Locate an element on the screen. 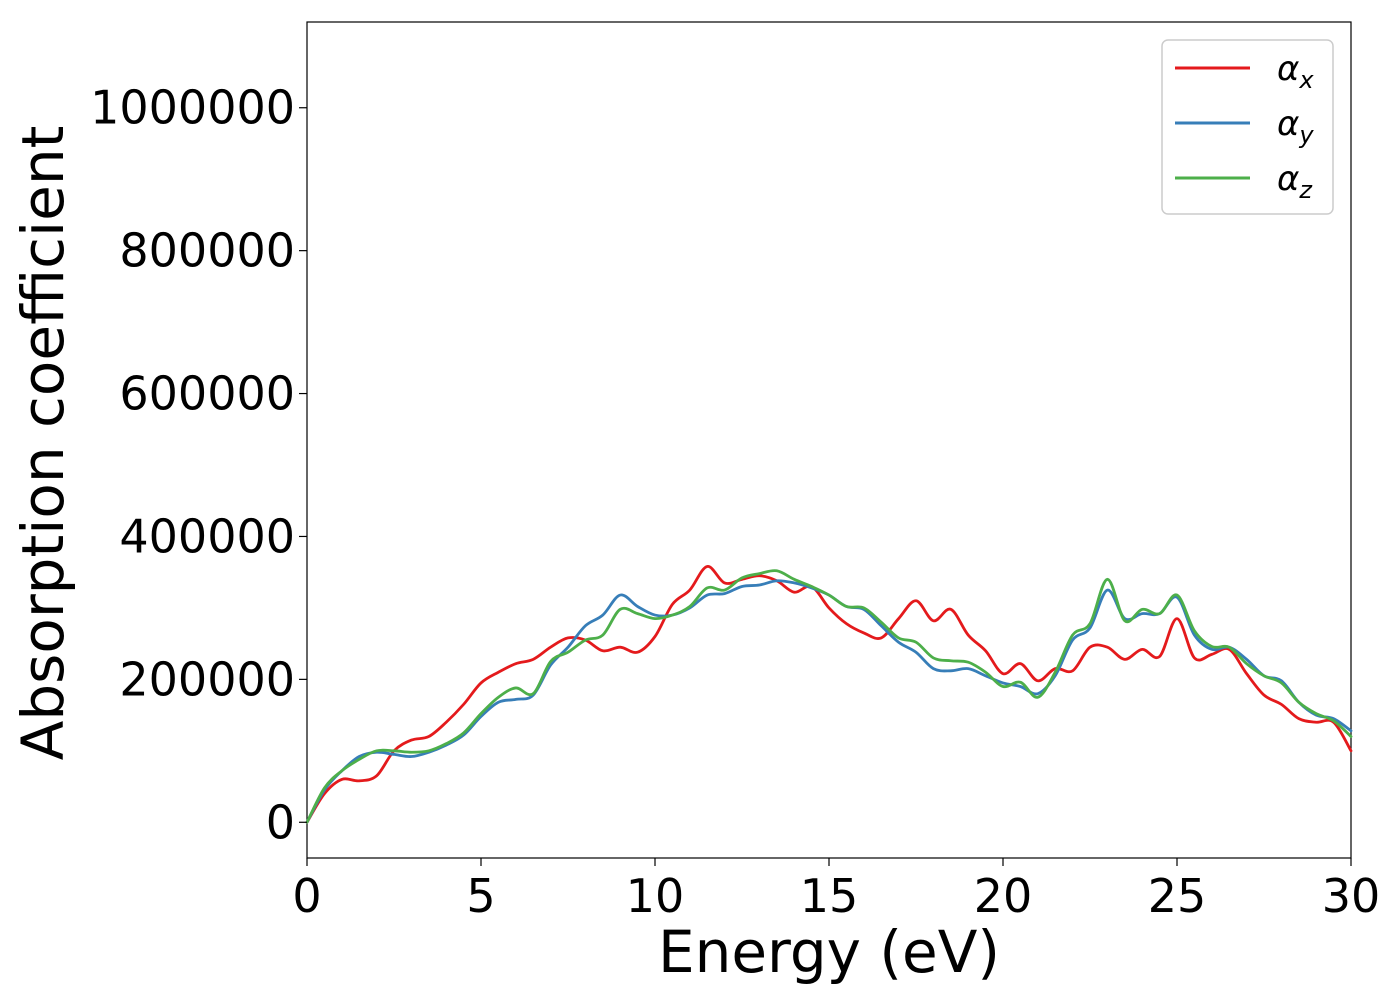  x-ticks: 0 5 10 15 20 25 30 is located at coordinates (836, 890).